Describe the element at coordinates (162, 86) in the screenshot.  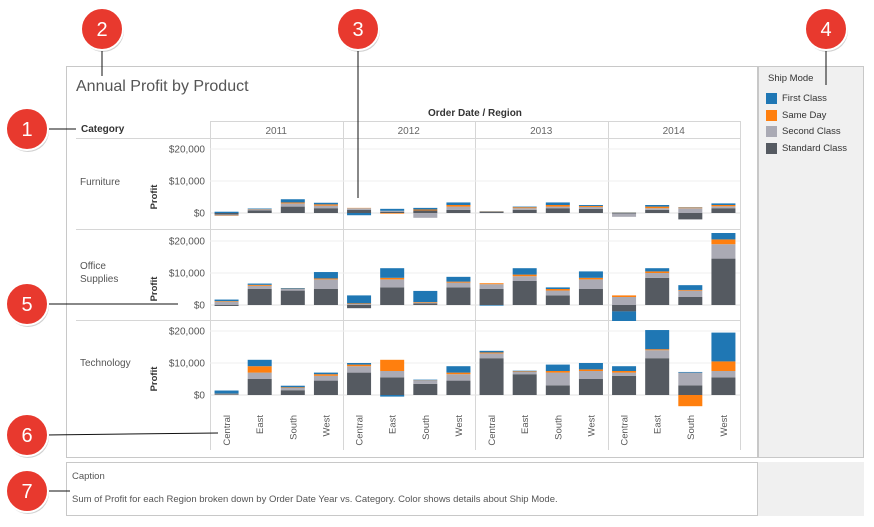
I see `chart-title: Annual Profit by Product` at that location.